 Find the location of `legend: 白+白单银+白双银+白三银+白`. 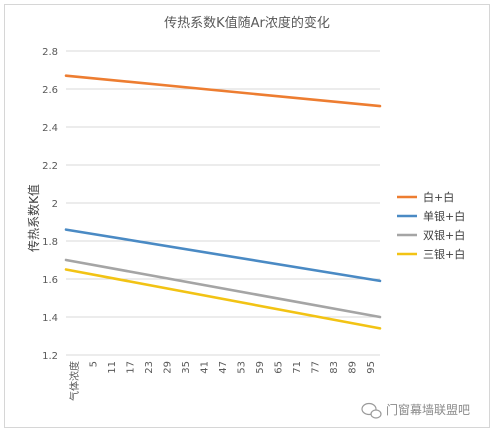

legend: 白+白单银+白双银+白三银+白 is located at coordinates (431, 225).